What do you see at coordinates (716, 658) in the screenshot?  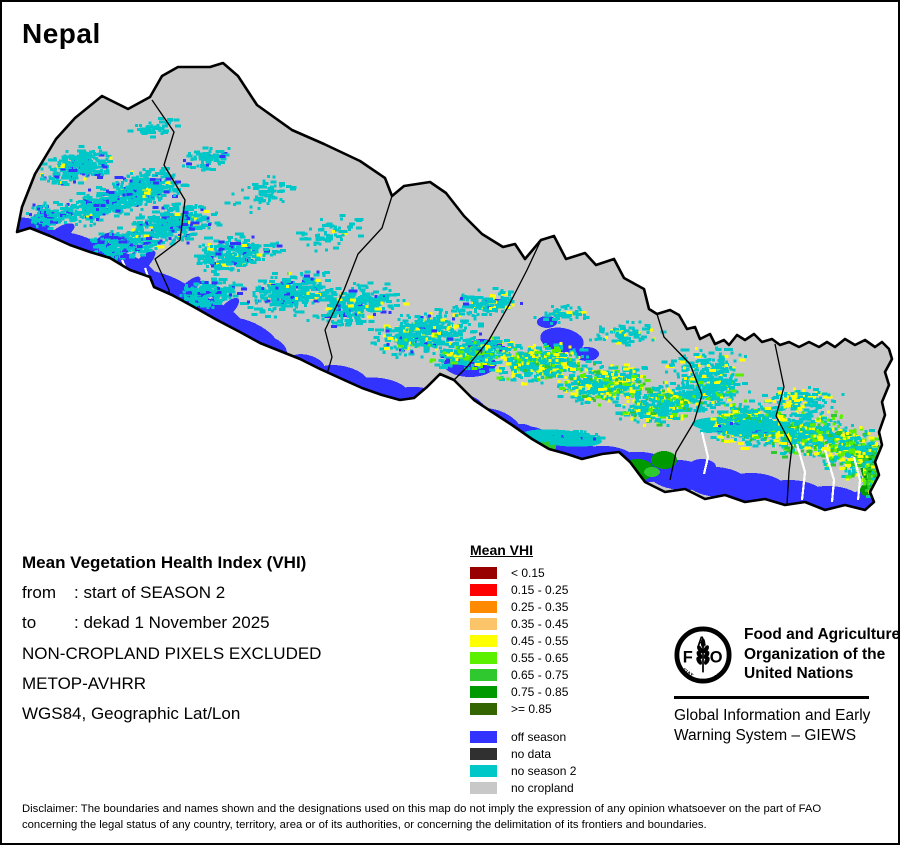 I see `fao-letter-o: O` at bounding box center [716, 658].